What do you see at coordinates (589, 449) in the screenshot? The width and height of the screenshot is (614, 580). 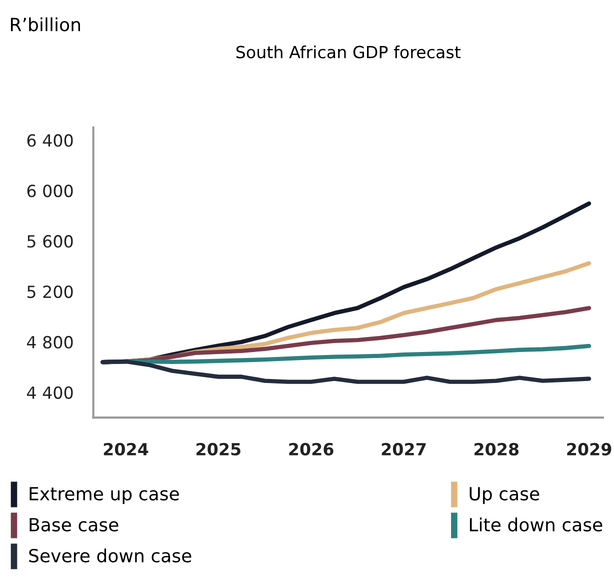 I see `x-tick-label: 2029` at bounding box center [589, 449].